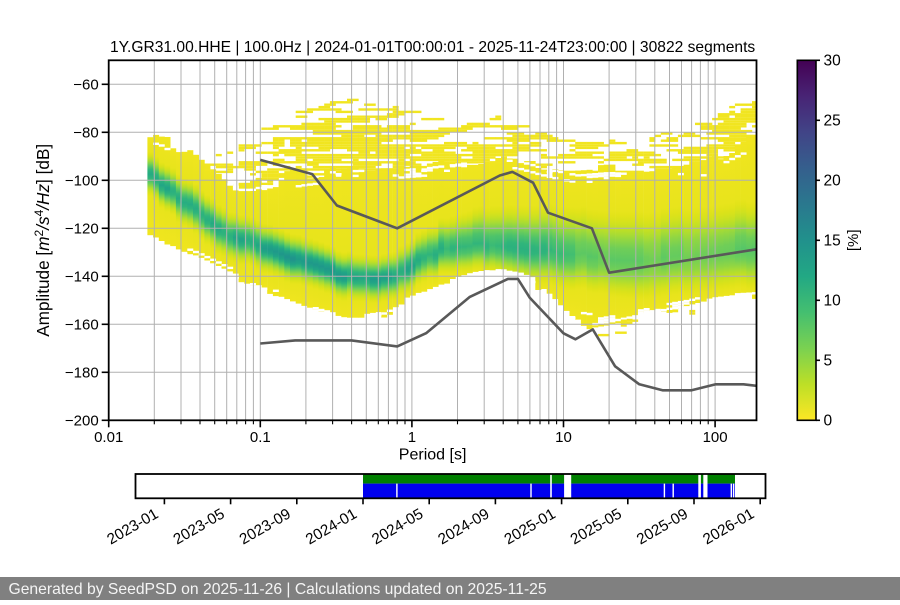 This screenshot has height=605, width=900. What do you see at coordinates (832, 241) in the screenshot?
I see `svg-text: 15` at bounding box center [832, 241].